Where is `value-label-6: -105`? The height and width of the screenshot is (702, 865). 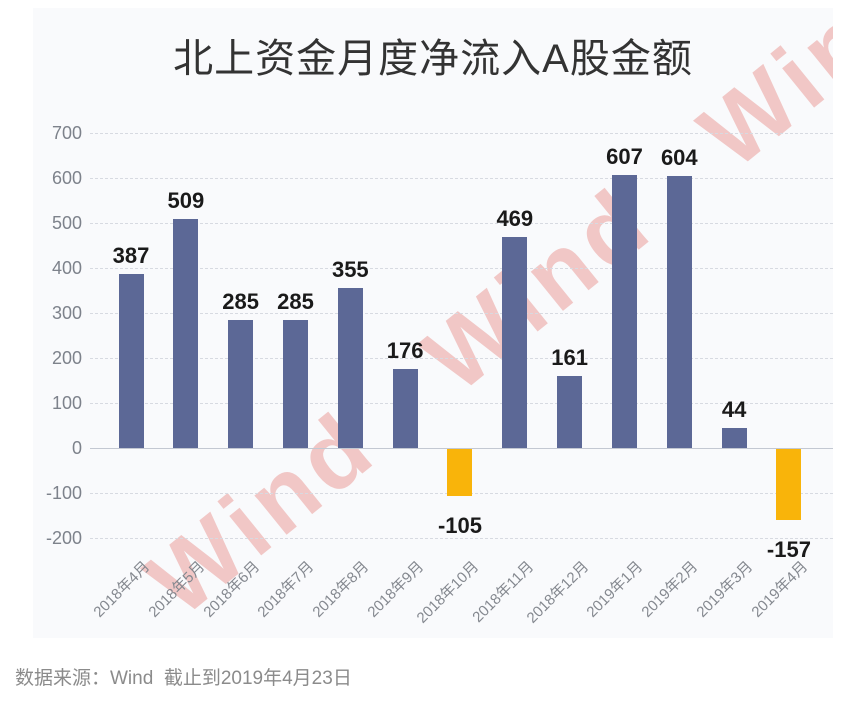
value-label-6: -105 is located at coordinates (459, 526).